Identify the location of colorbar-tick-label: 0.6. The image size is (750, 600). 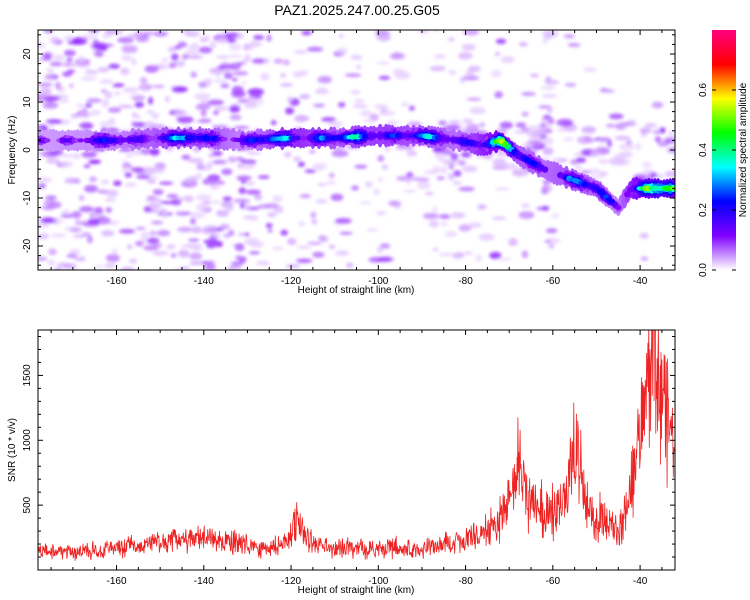
(703, 90).